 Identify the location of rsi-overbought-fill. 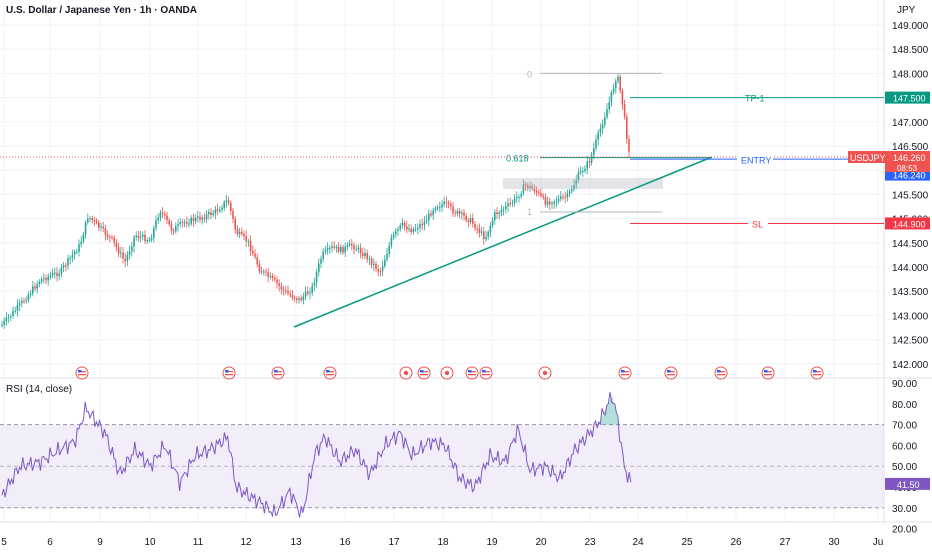
(609, 410).